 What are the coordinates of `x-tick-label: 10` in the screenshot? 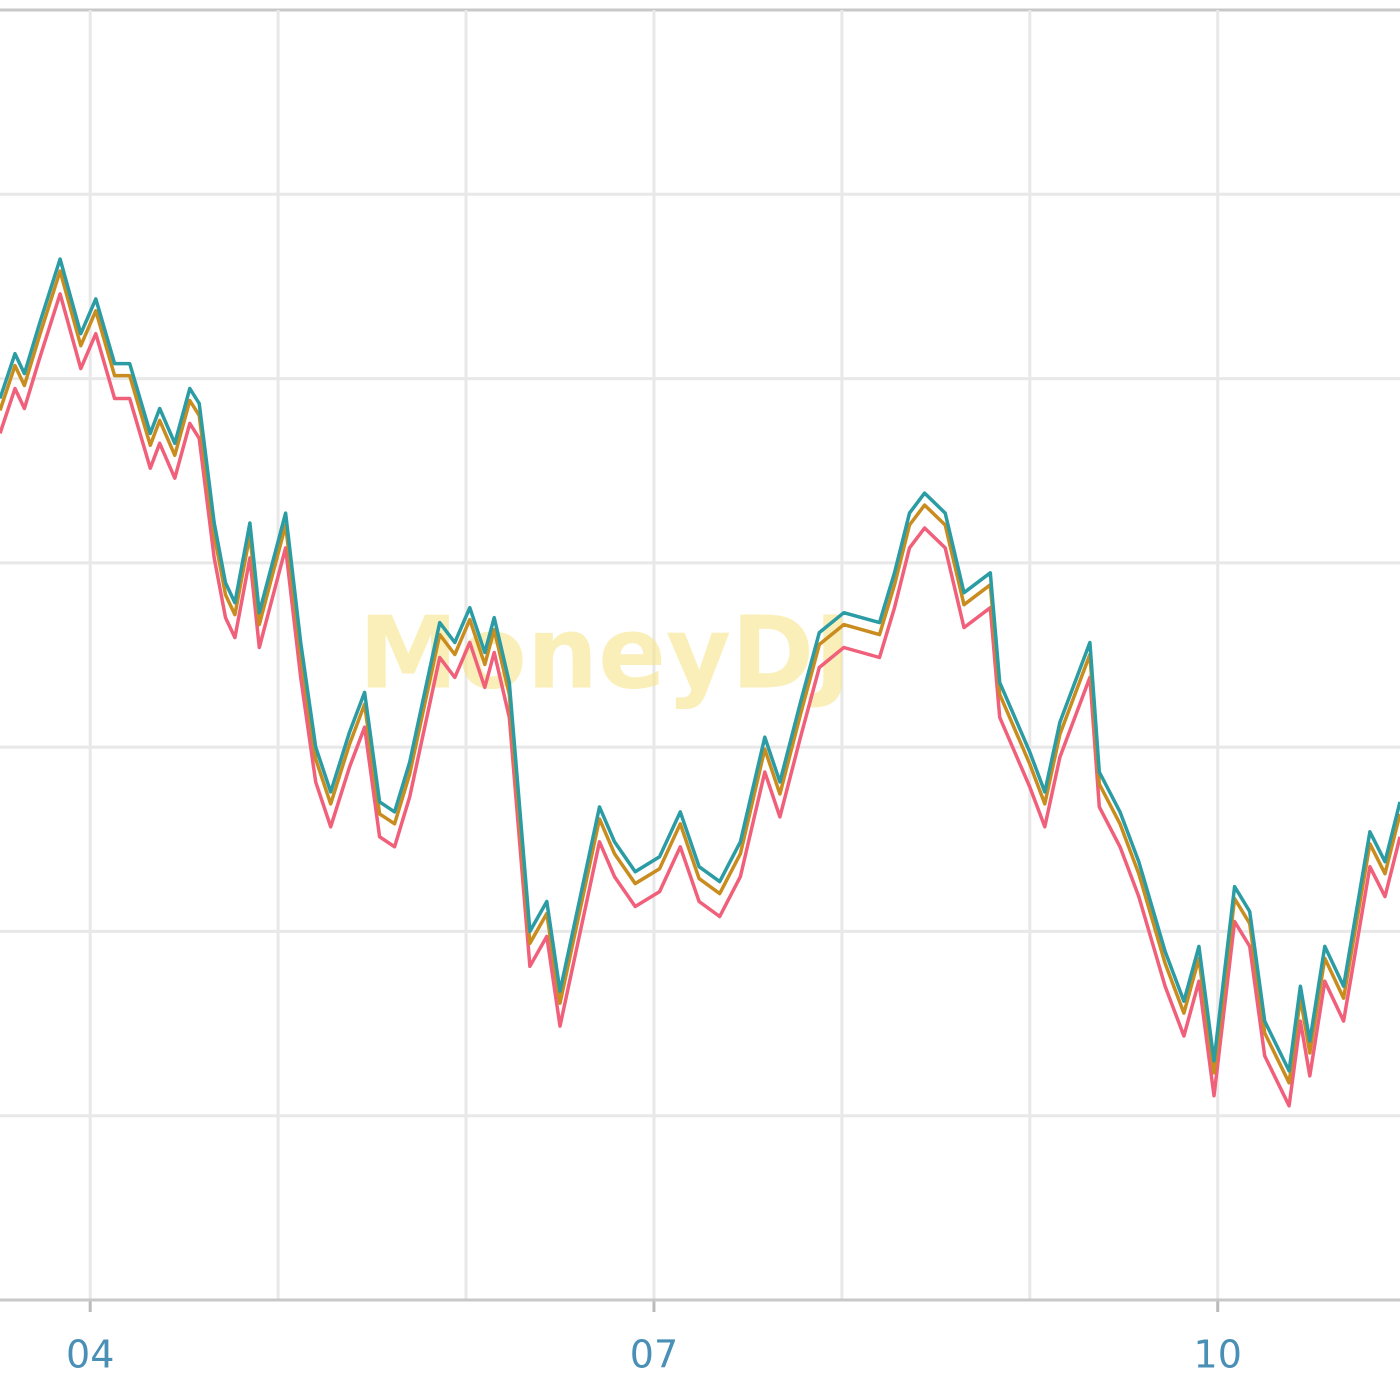 It's located at (1218, 1355).